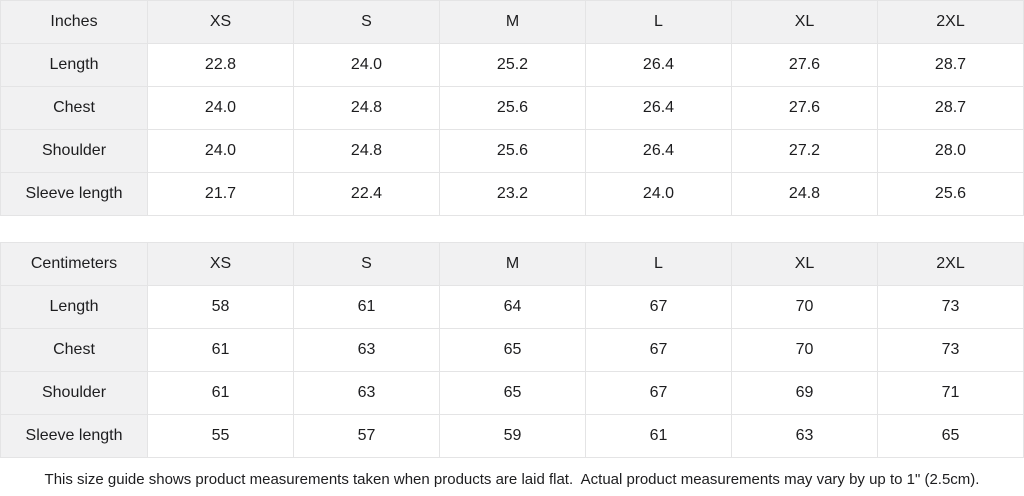 Image resolution: width=1024 pixels, height=496 pixels. I want to click on measurement-value: 59, so click(512, 436).